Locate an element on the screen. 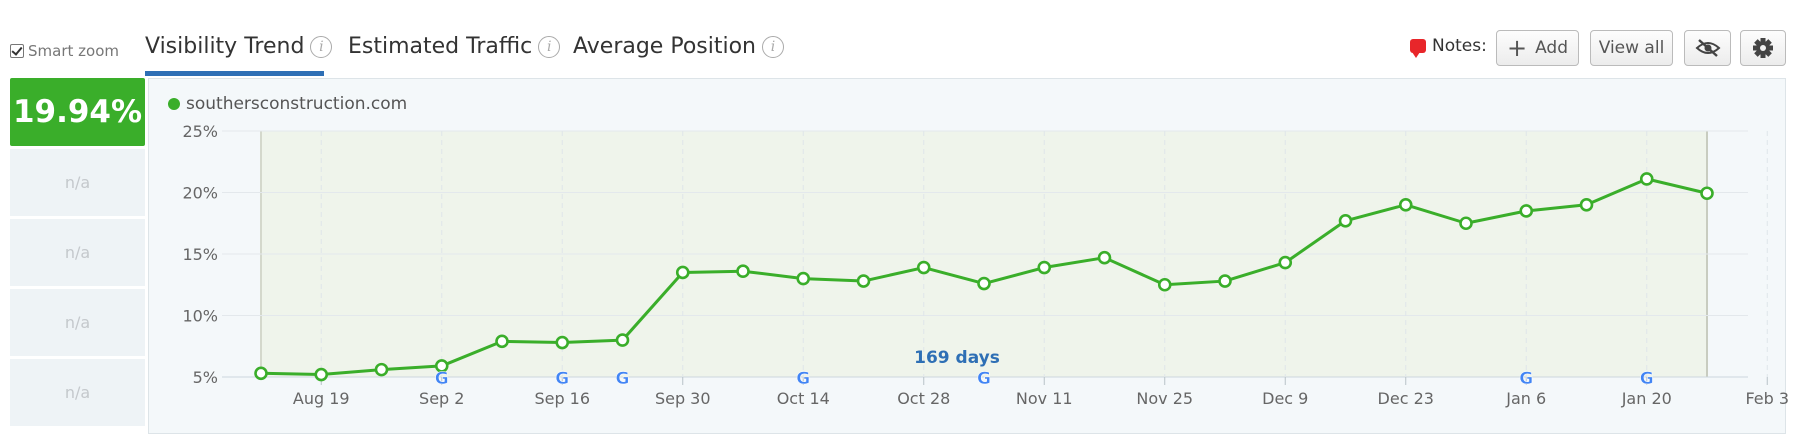 The height and width of the screenshot is (446, 1796). notes-label: Notes: is located at coordinates (1459, 46).